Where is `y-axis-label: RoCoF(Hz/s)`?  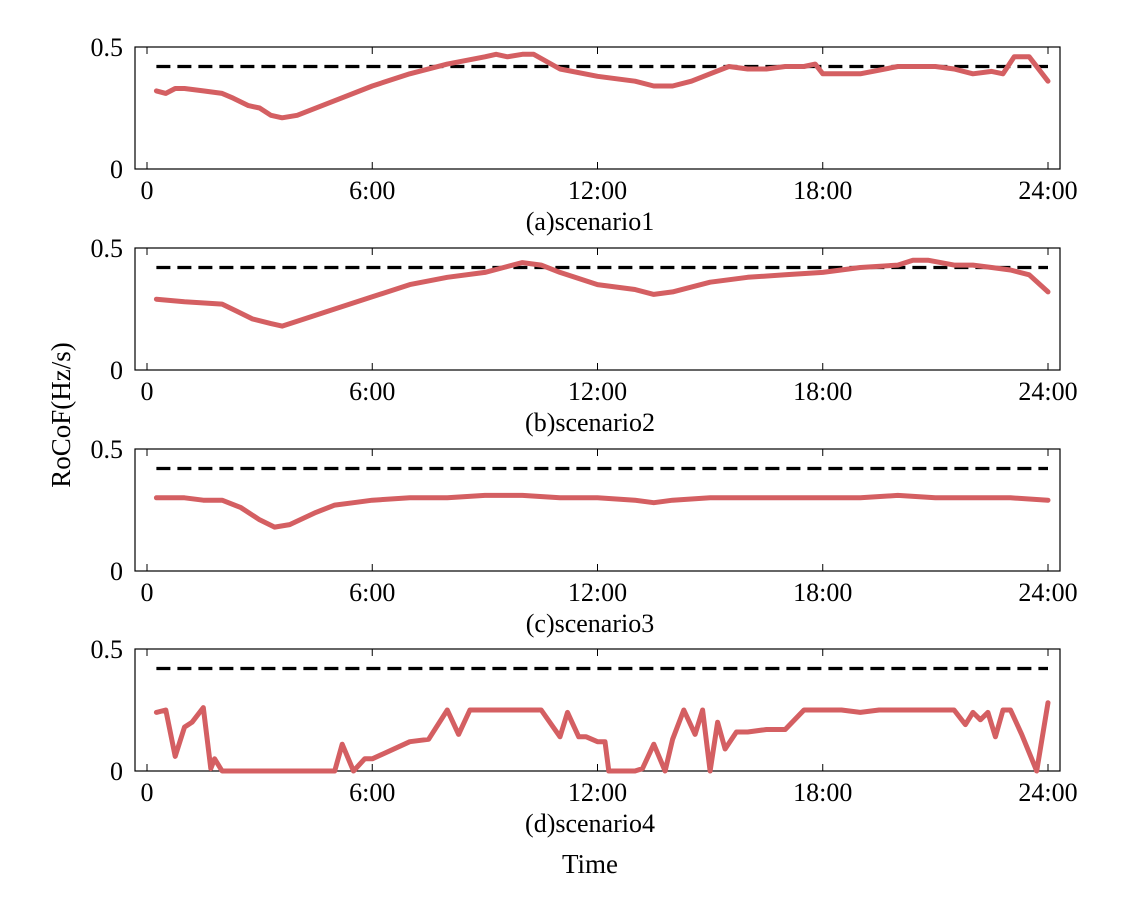 y-axis-label: RoCoF(Hz/s) is located at coordinates (61, 415).